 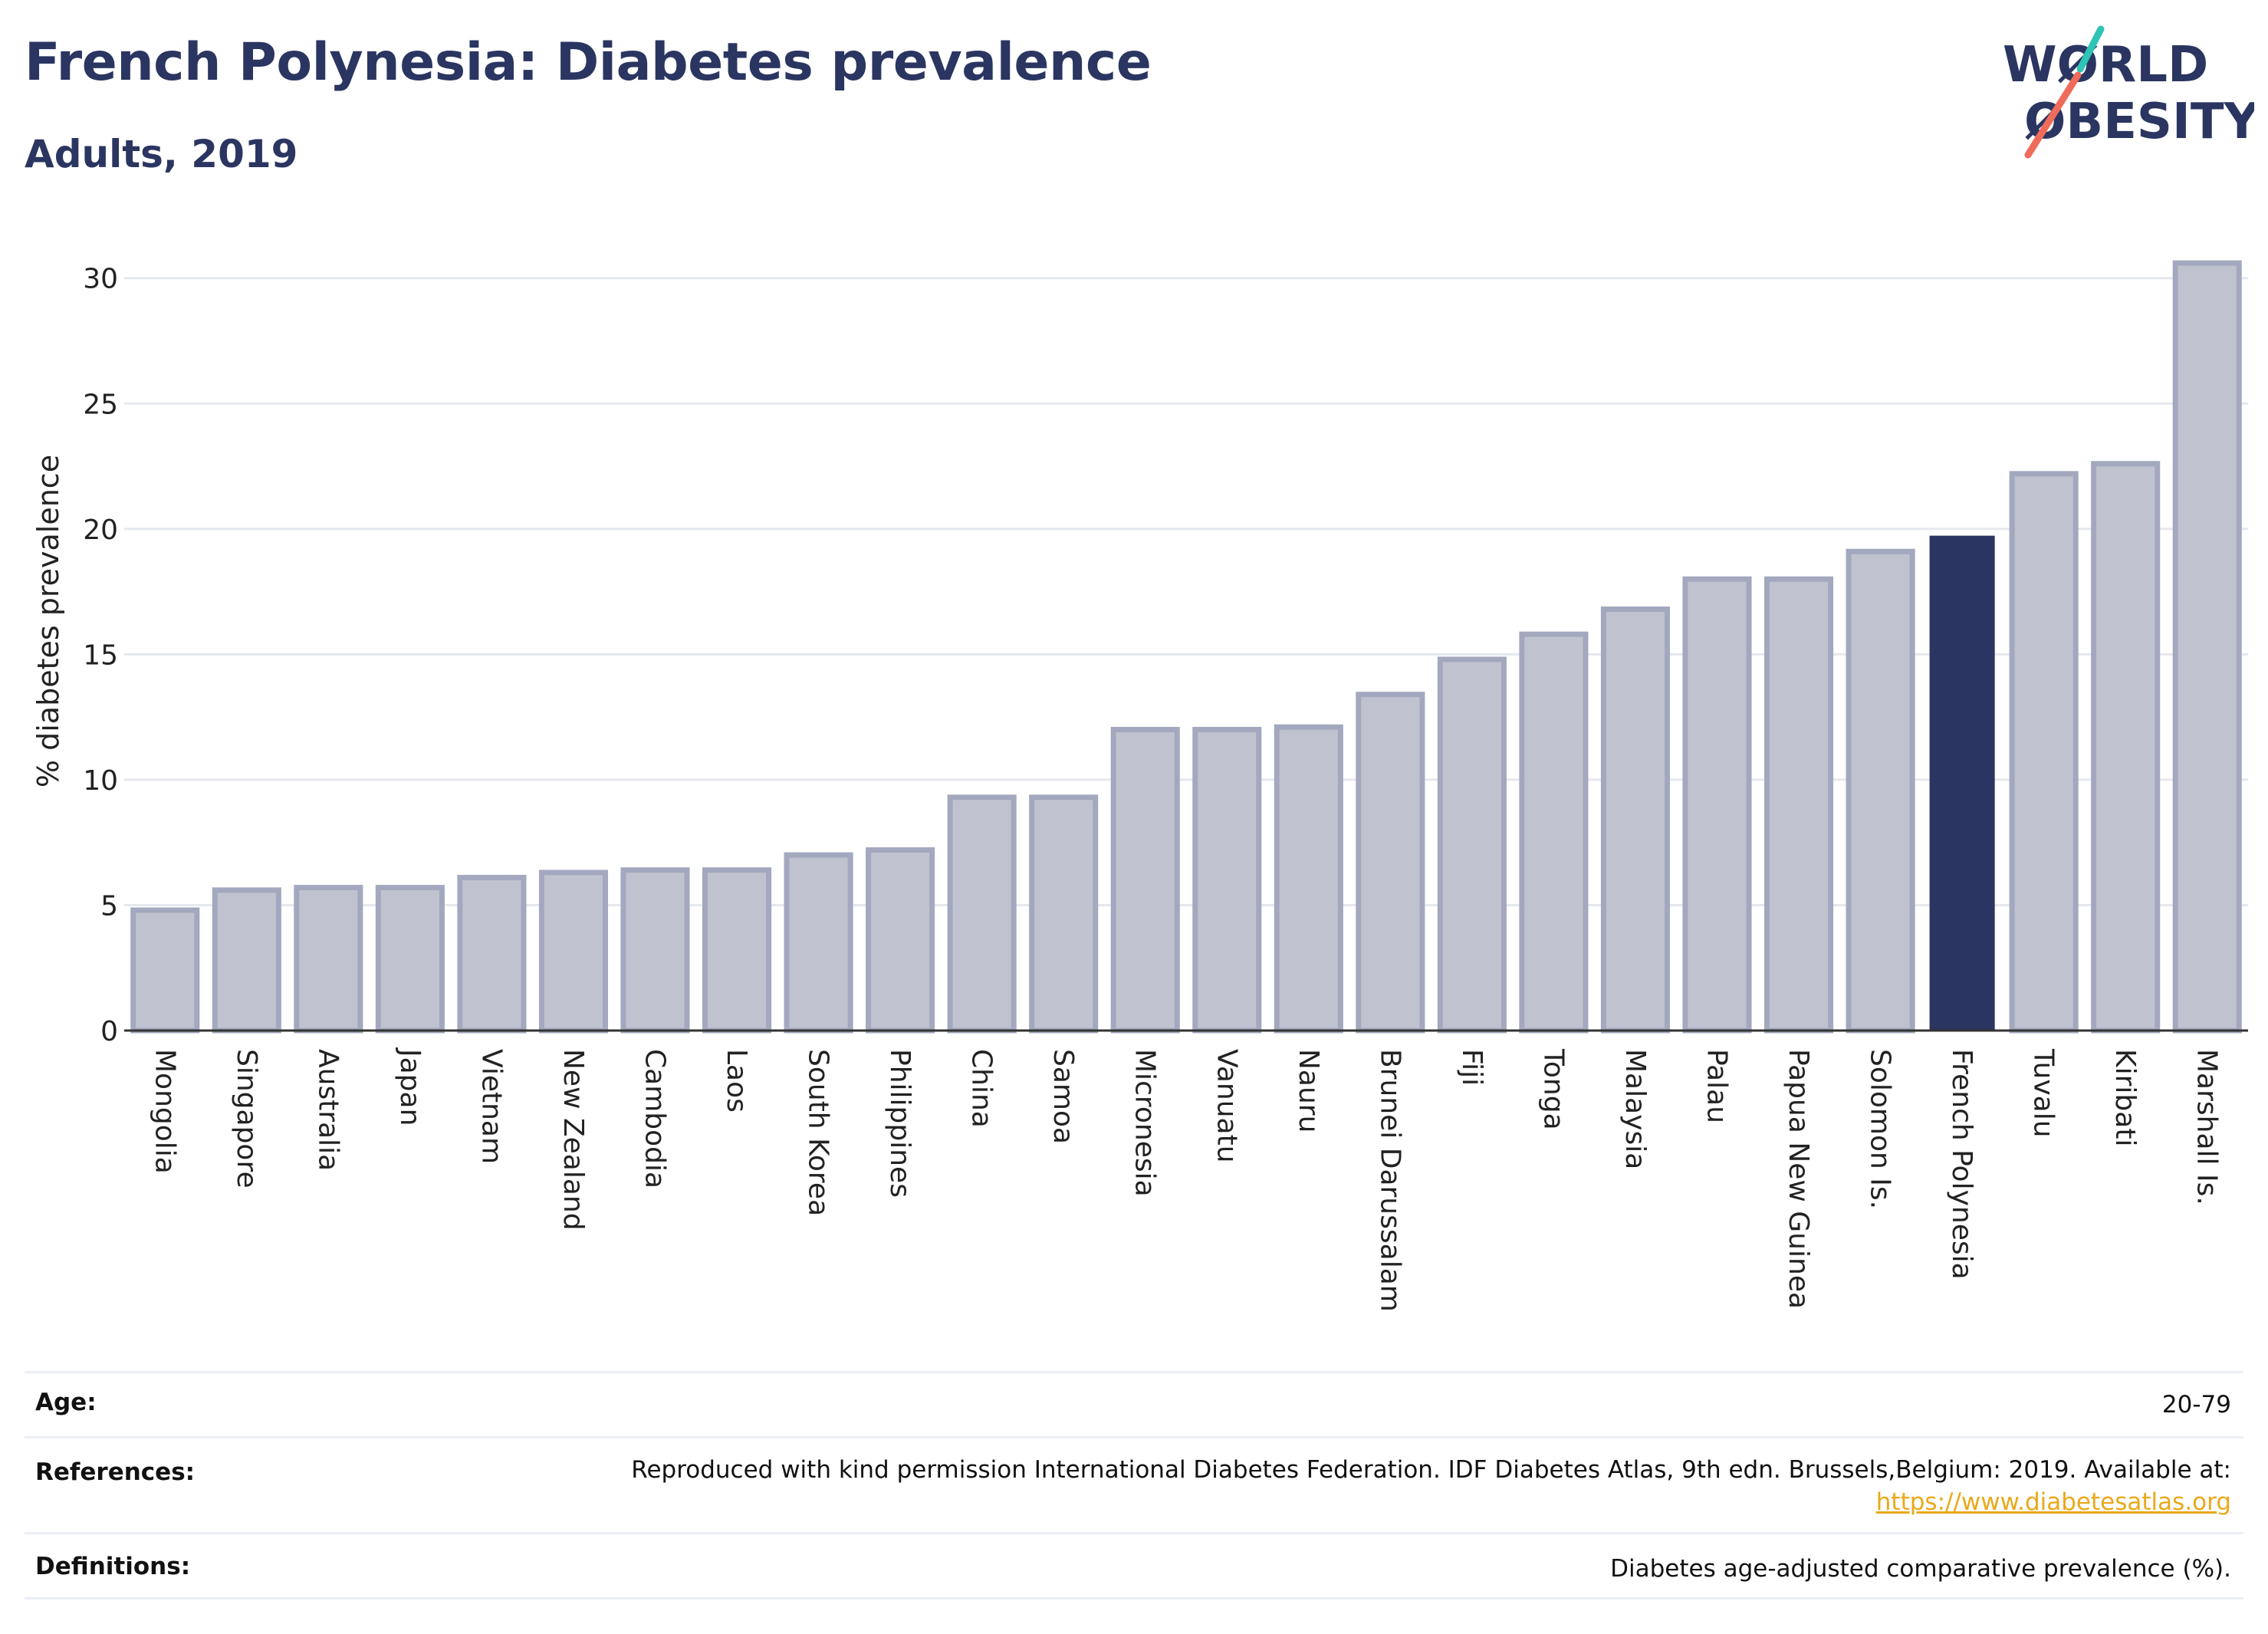 I want to click on age-row: Age: 20-79, so click(x=1134, y=1404).